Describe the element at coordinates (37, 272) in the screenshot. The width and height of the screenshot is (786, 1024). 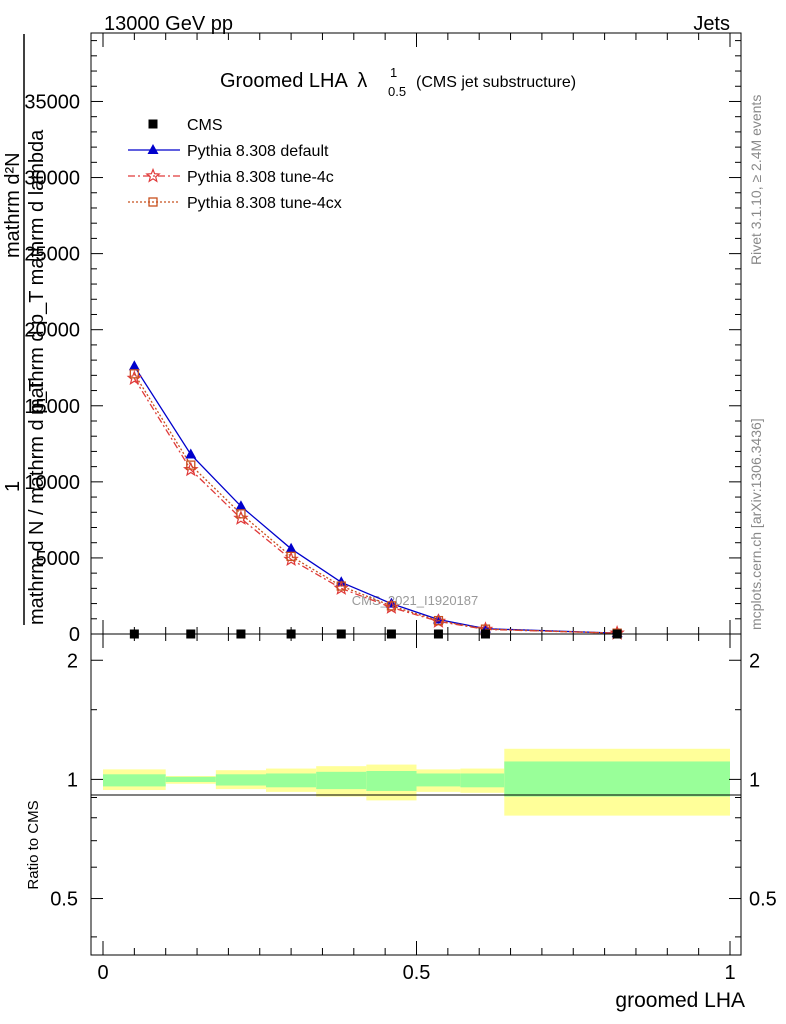
I see `ylabel-bottom: mathrm d p_T mathrm d lambda` at that location.